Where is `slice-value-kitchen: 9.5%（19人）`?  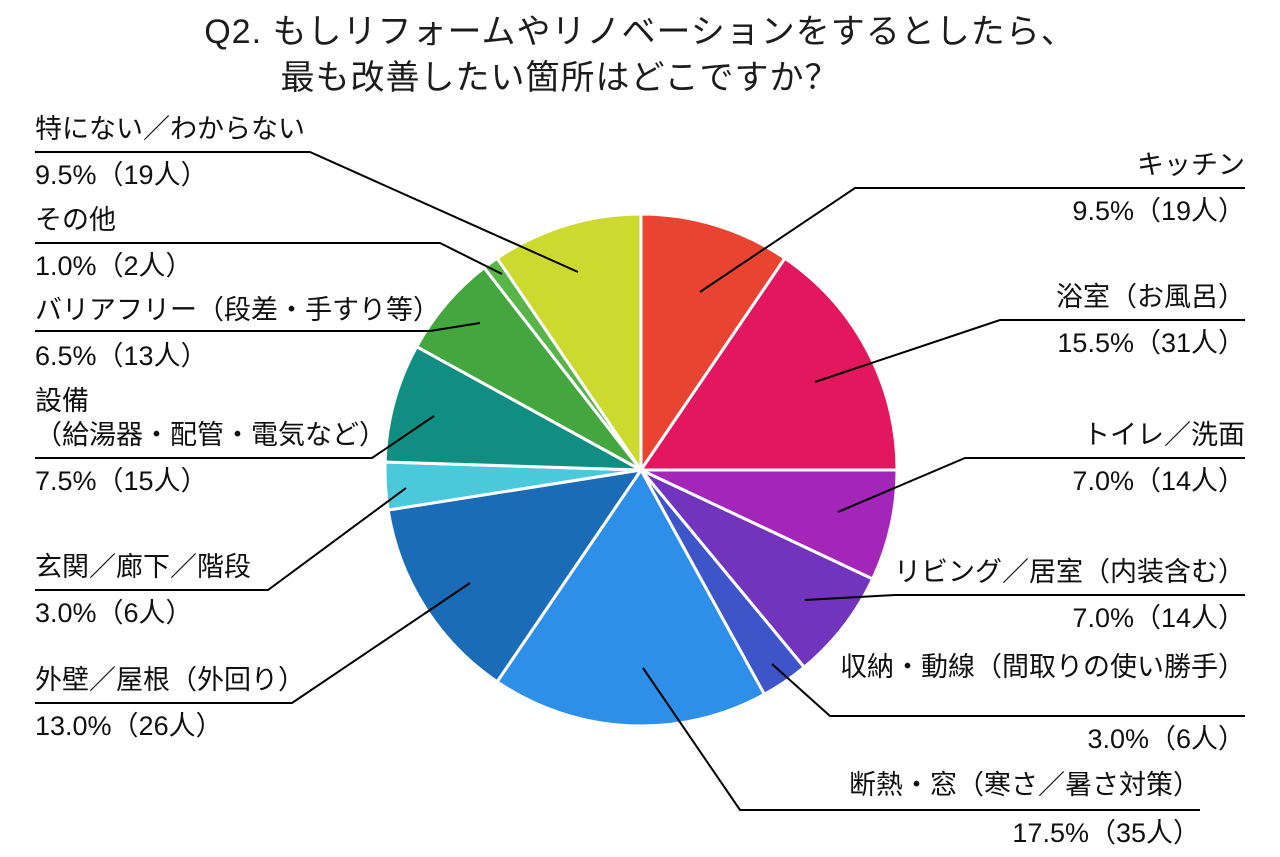 slice-value-kitchen: 9.5%（19人） is located at coordinates (1158, 211).